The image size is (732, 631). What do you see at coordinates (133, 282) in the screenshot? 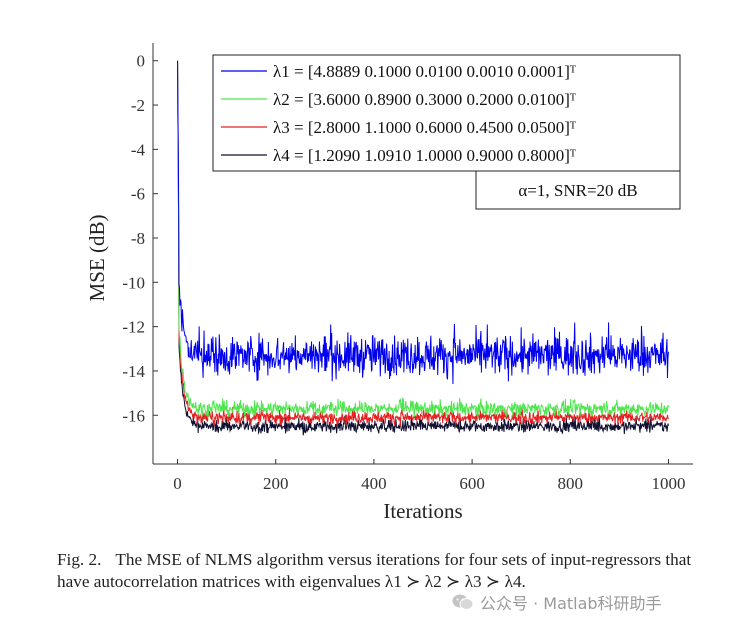
I see `y-tick-label: -10` at bounding box center [133, 282].